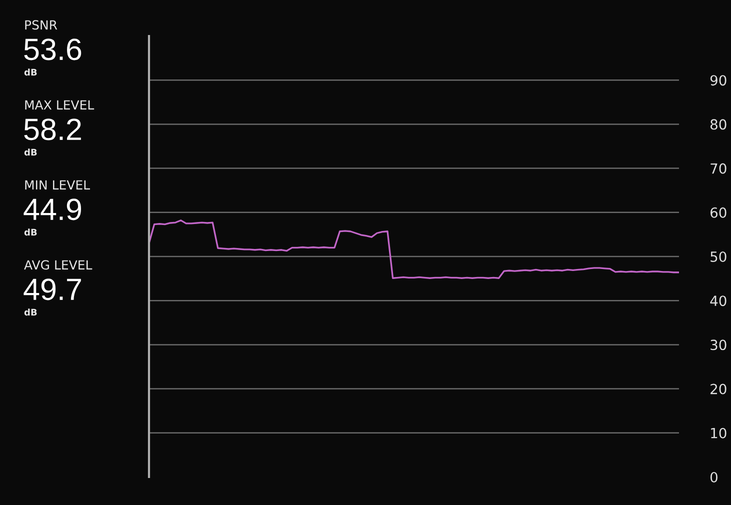 The image size is (731, 505). I want to click on text: MAX LEVEL, so click(59, 105).